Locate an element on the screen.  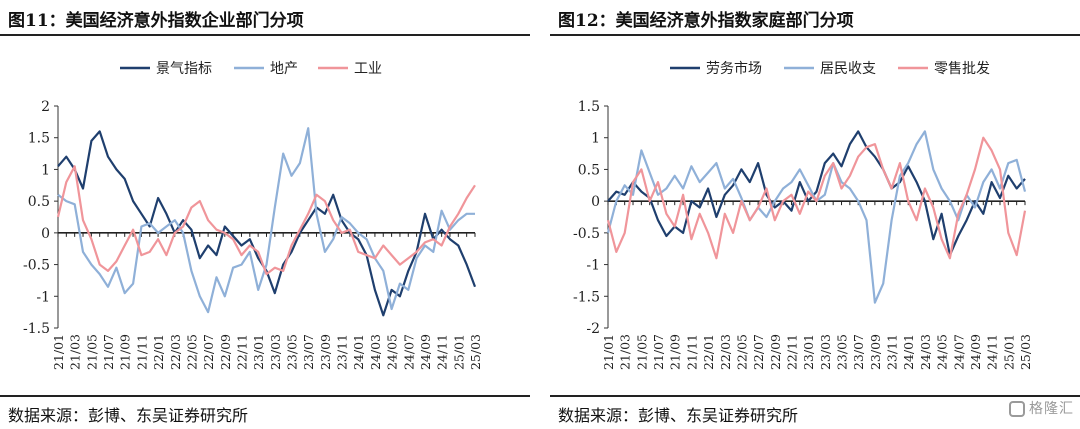
y-tick-label: 2 is located at coordinates (45, 107).